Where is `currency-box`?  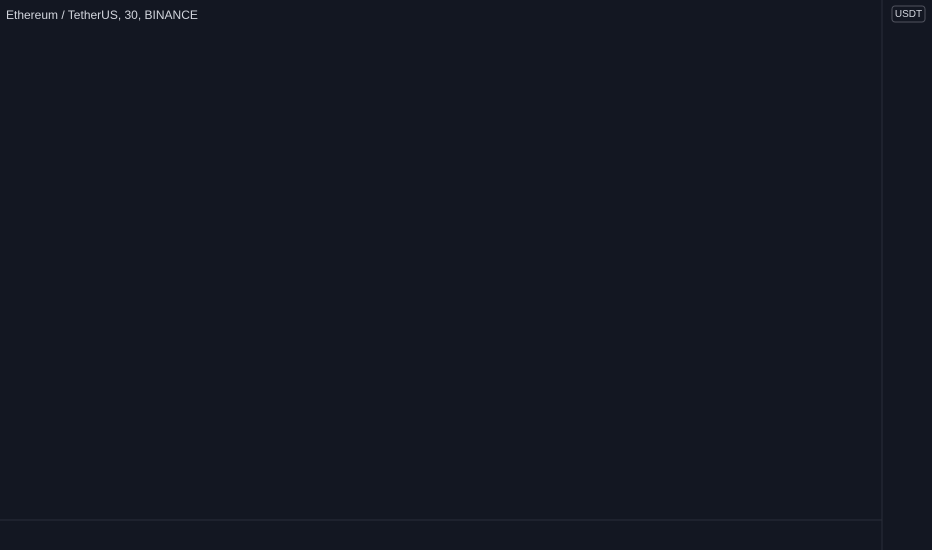 currency-box is located at coordinates (908, 14).